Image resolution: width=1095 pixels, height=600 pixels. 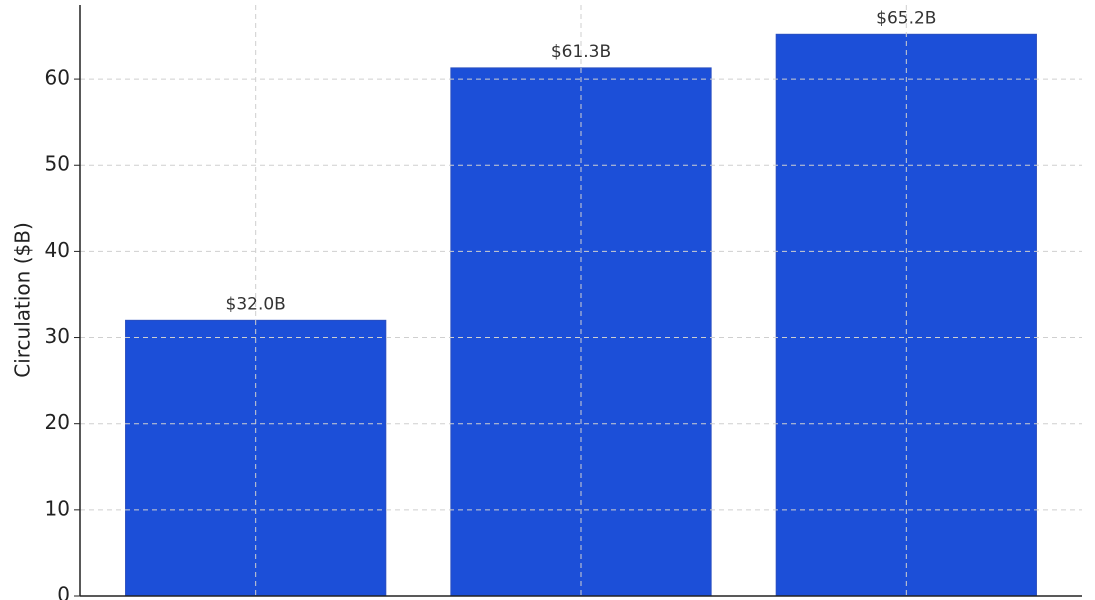 What do you see at coordinates (63, 591) in the screenshot?
I see `y-tick-label: 0` at bounding box center [63, 591].